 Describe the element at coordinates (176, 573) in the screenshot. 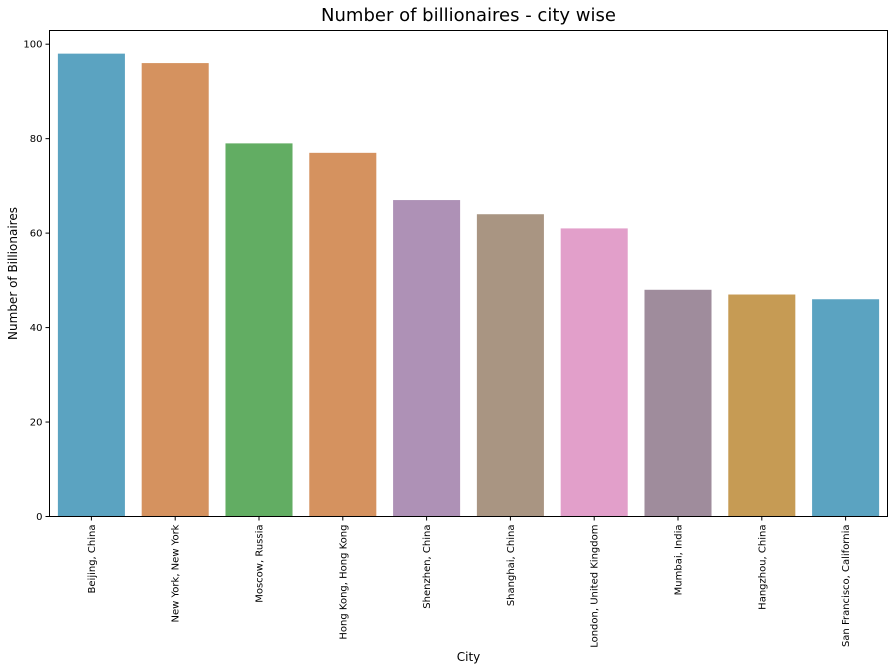

I see `x-tick-label: New York, New York` at that location.